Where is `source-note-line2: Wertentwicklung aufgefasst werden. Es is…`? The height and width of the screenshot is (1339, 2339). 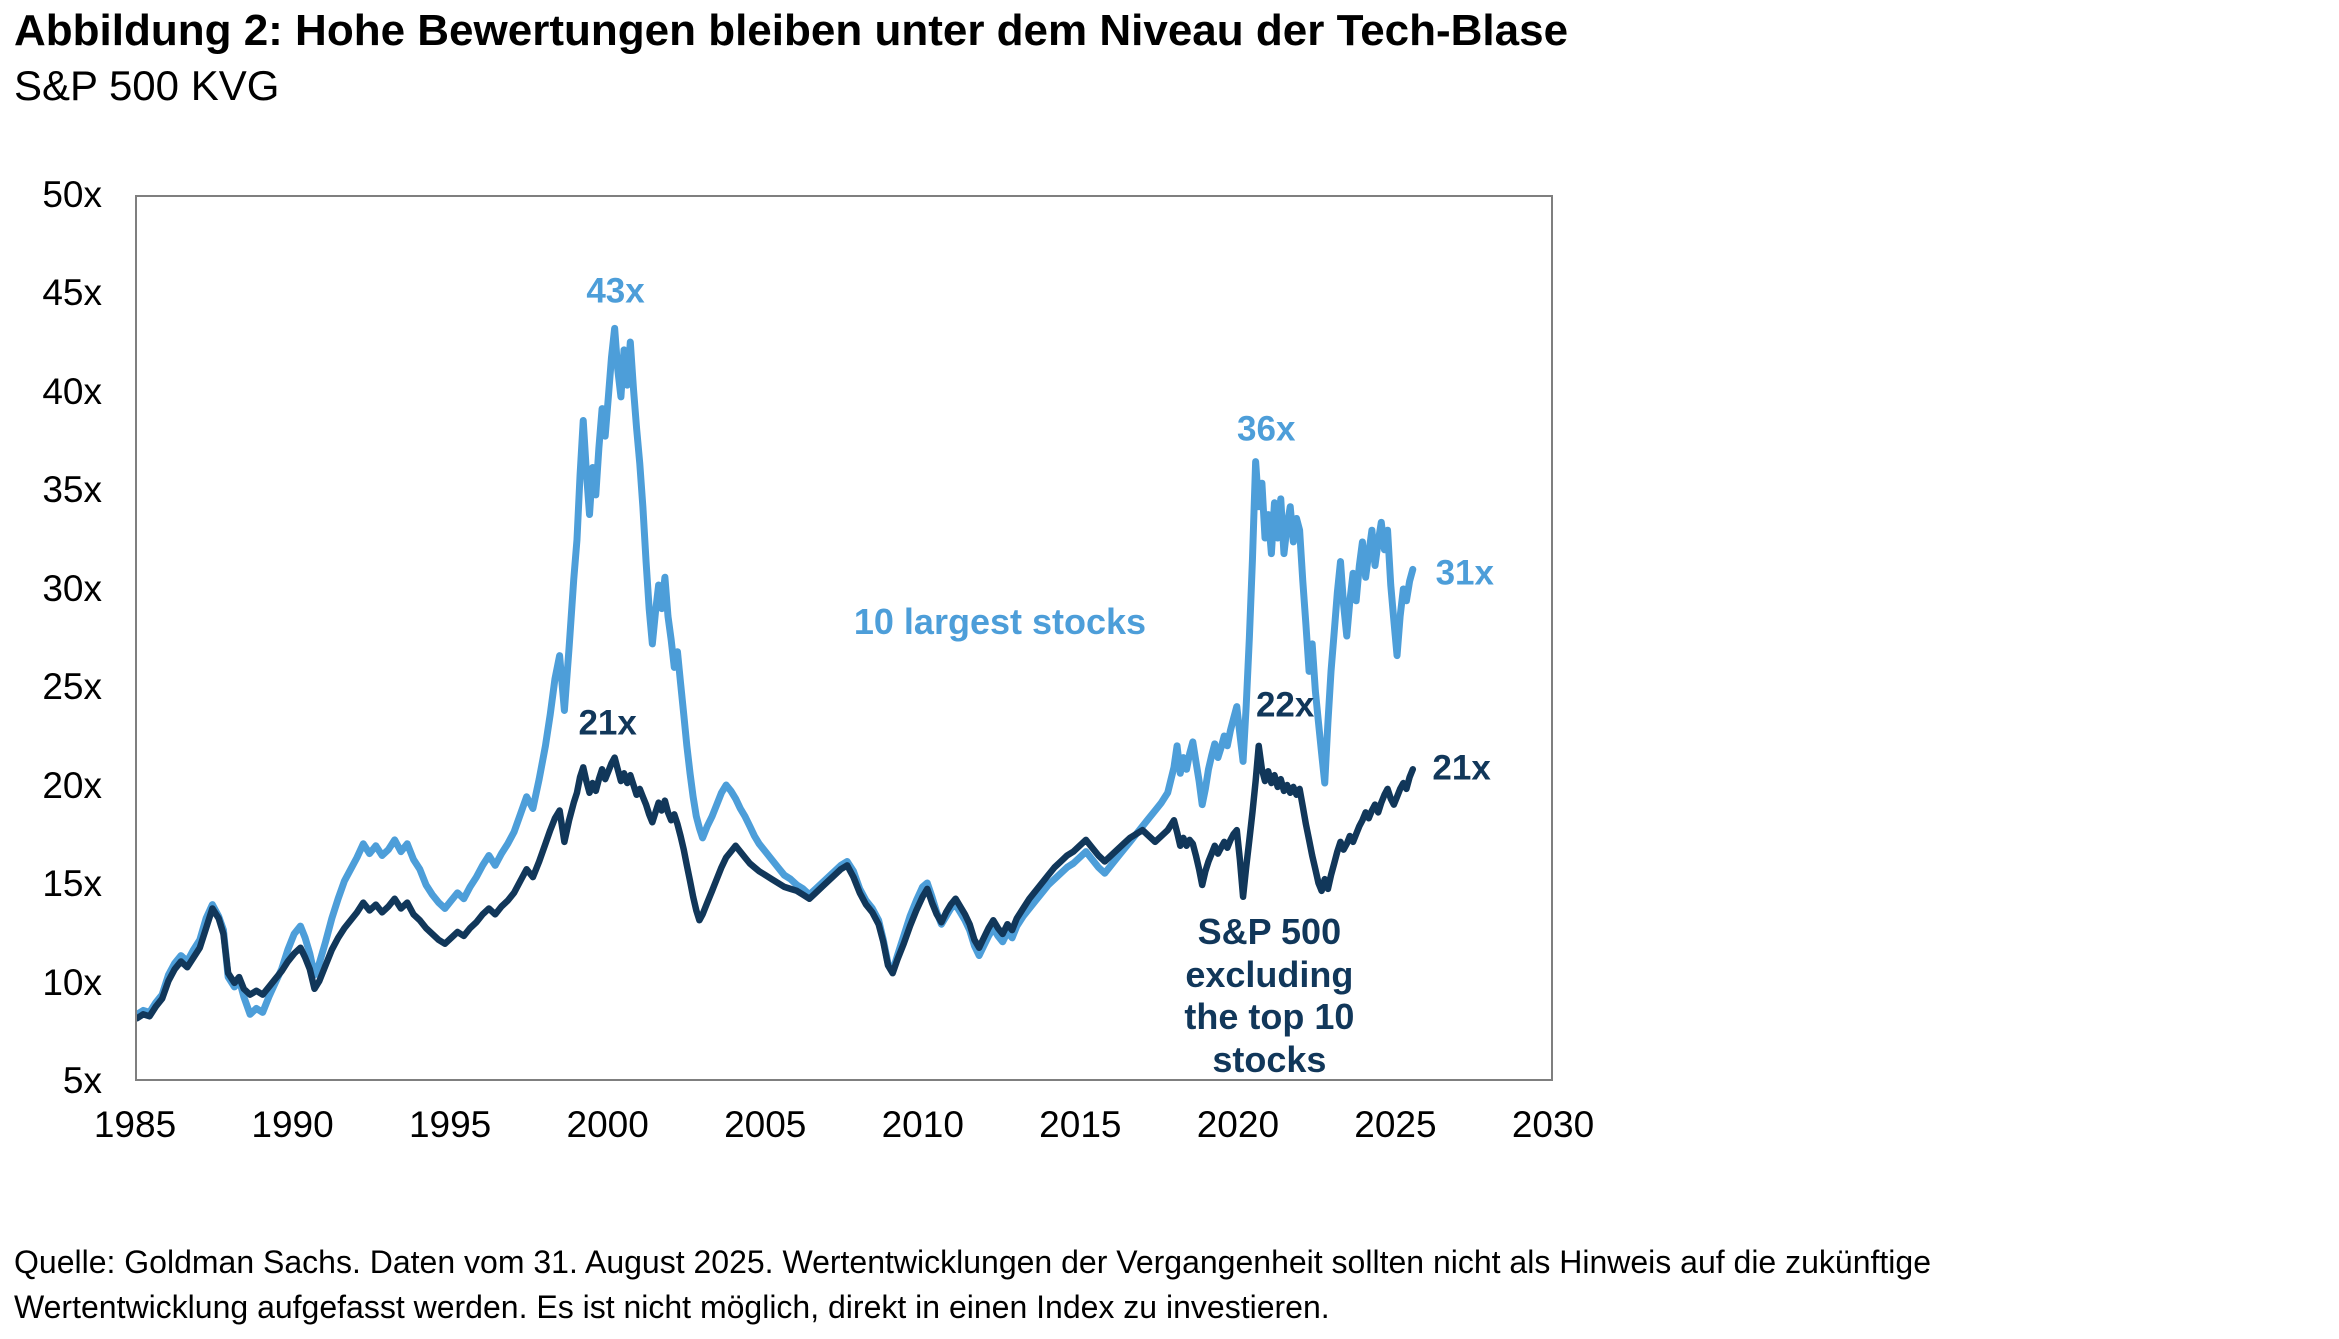 source-note-line2: Wertentwicklung aufgefasst werden. Es is… is located at coordinates (672, 1307).